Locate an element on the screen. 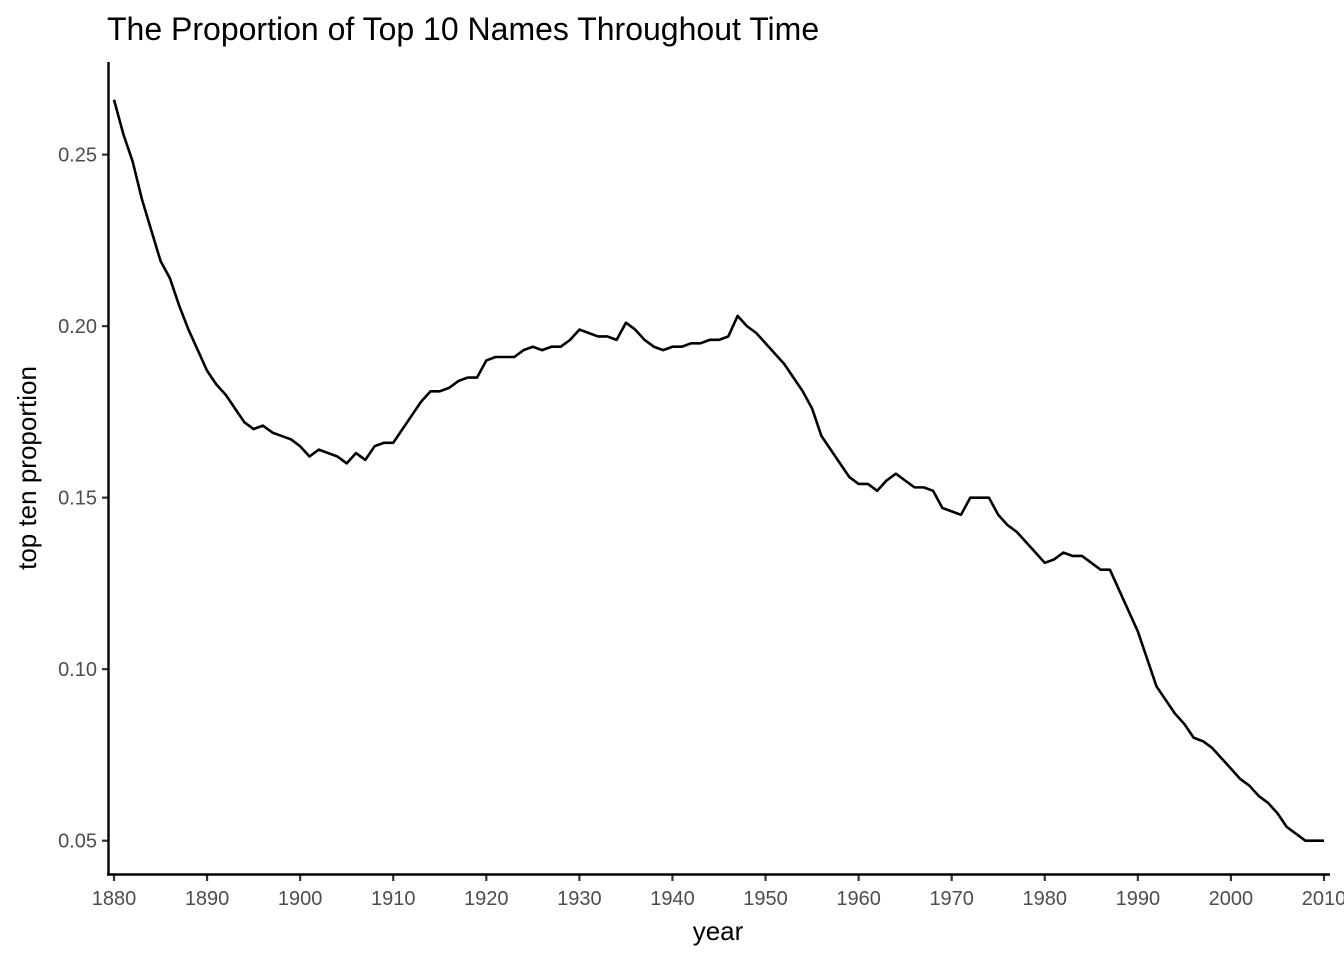  y-axis-ticks: 0.05 0.10 0.15 0.20 0.25 is located at coordinates (83, 499).